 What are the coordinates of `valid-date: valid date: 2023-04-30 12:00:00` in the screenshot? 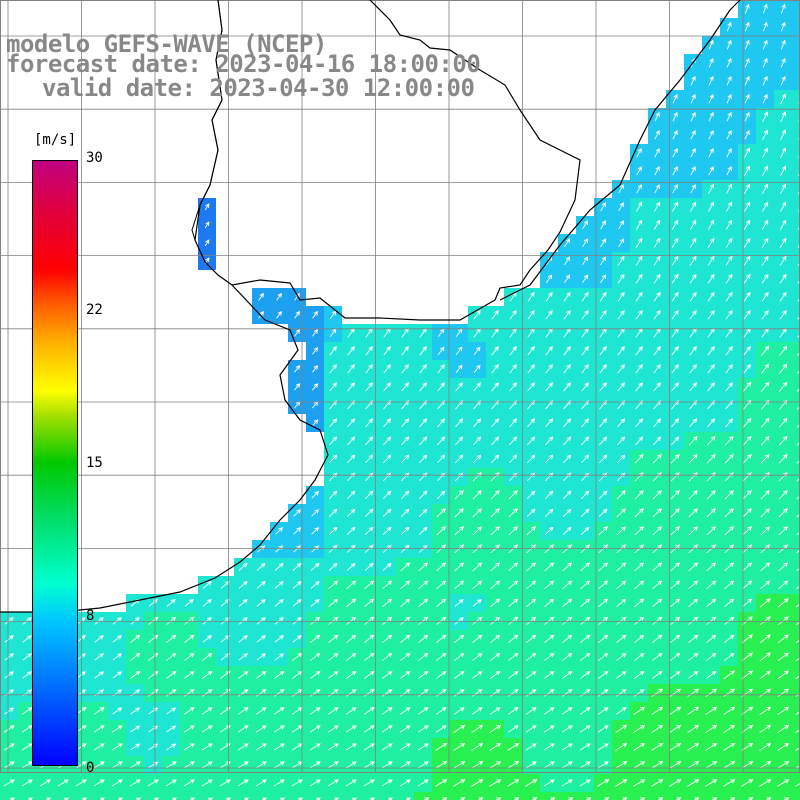 It's located at (258, 88).